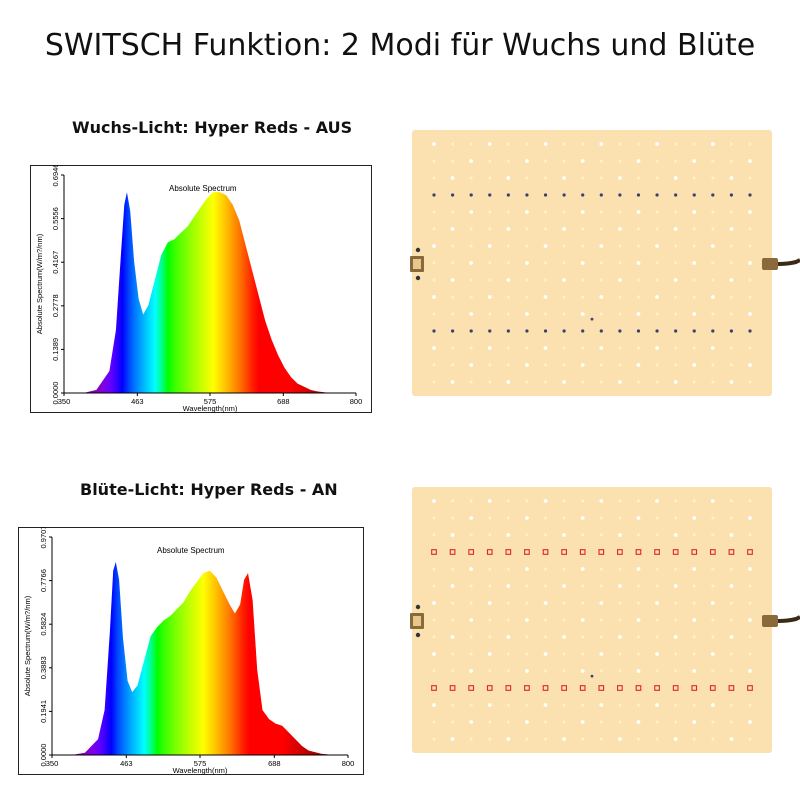  Describe the element at coordinates (592, 676) in the screenshot. I see `led-marker` at that location.